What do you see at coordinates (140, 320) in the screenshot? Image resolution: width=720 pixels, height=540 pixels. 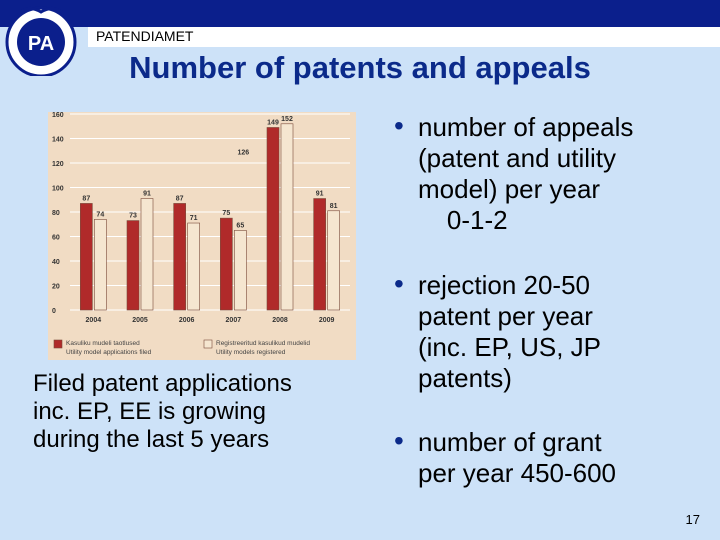 I see `x-tick-label: 2005` at bounding box center [140, 320].